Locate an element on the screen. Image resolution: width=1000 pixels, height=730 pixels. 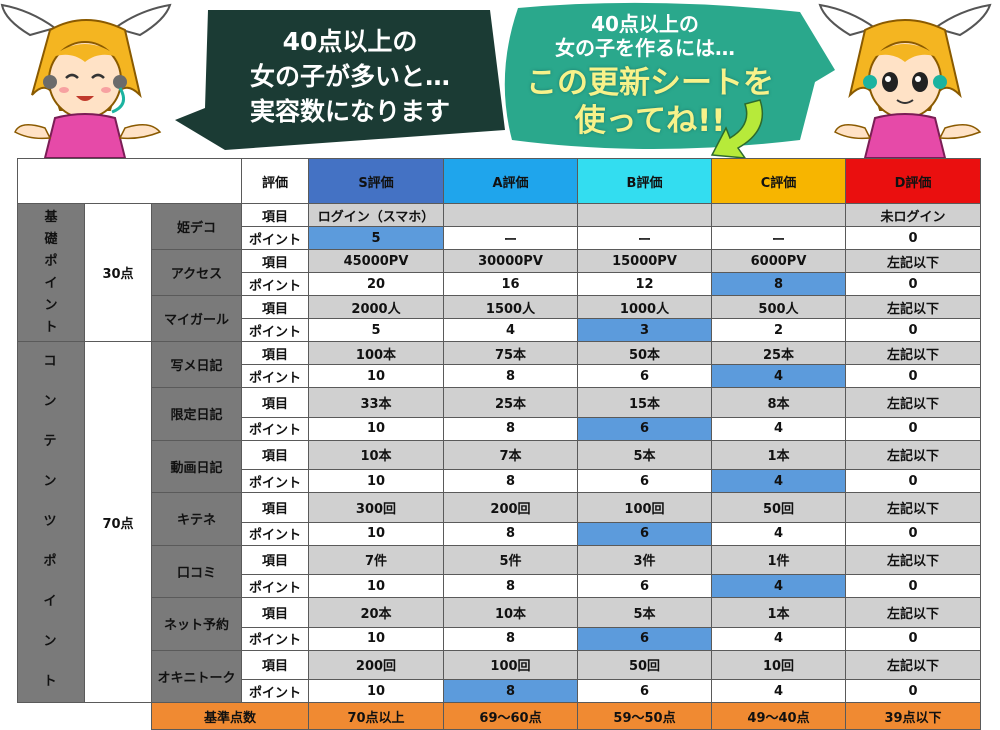
section-title-char: ツ is located at coordinates (51, 521).